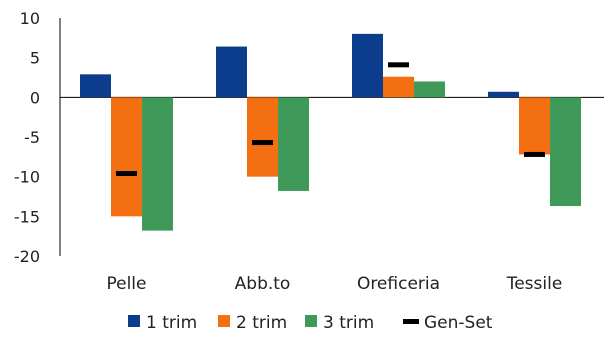 This screenshot has width=604, height=342. What do you see at coordinates (30, 18) in the screenshot?
I see `y-tick-label: 10` at bounding box center [30, 18].